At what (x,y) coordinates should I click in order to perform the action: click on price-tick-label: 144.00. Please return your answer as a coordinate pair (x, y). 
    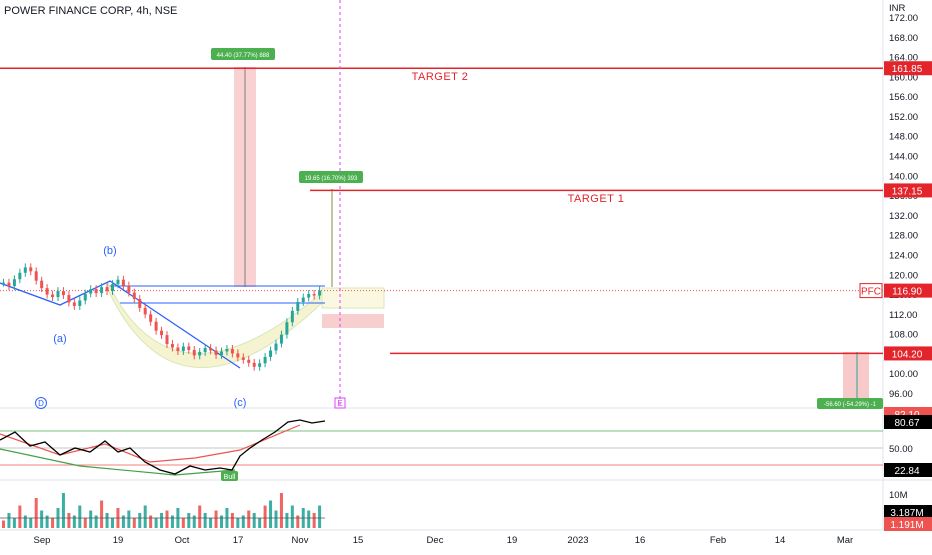
    Looking at the image, I should click on (903, 157).